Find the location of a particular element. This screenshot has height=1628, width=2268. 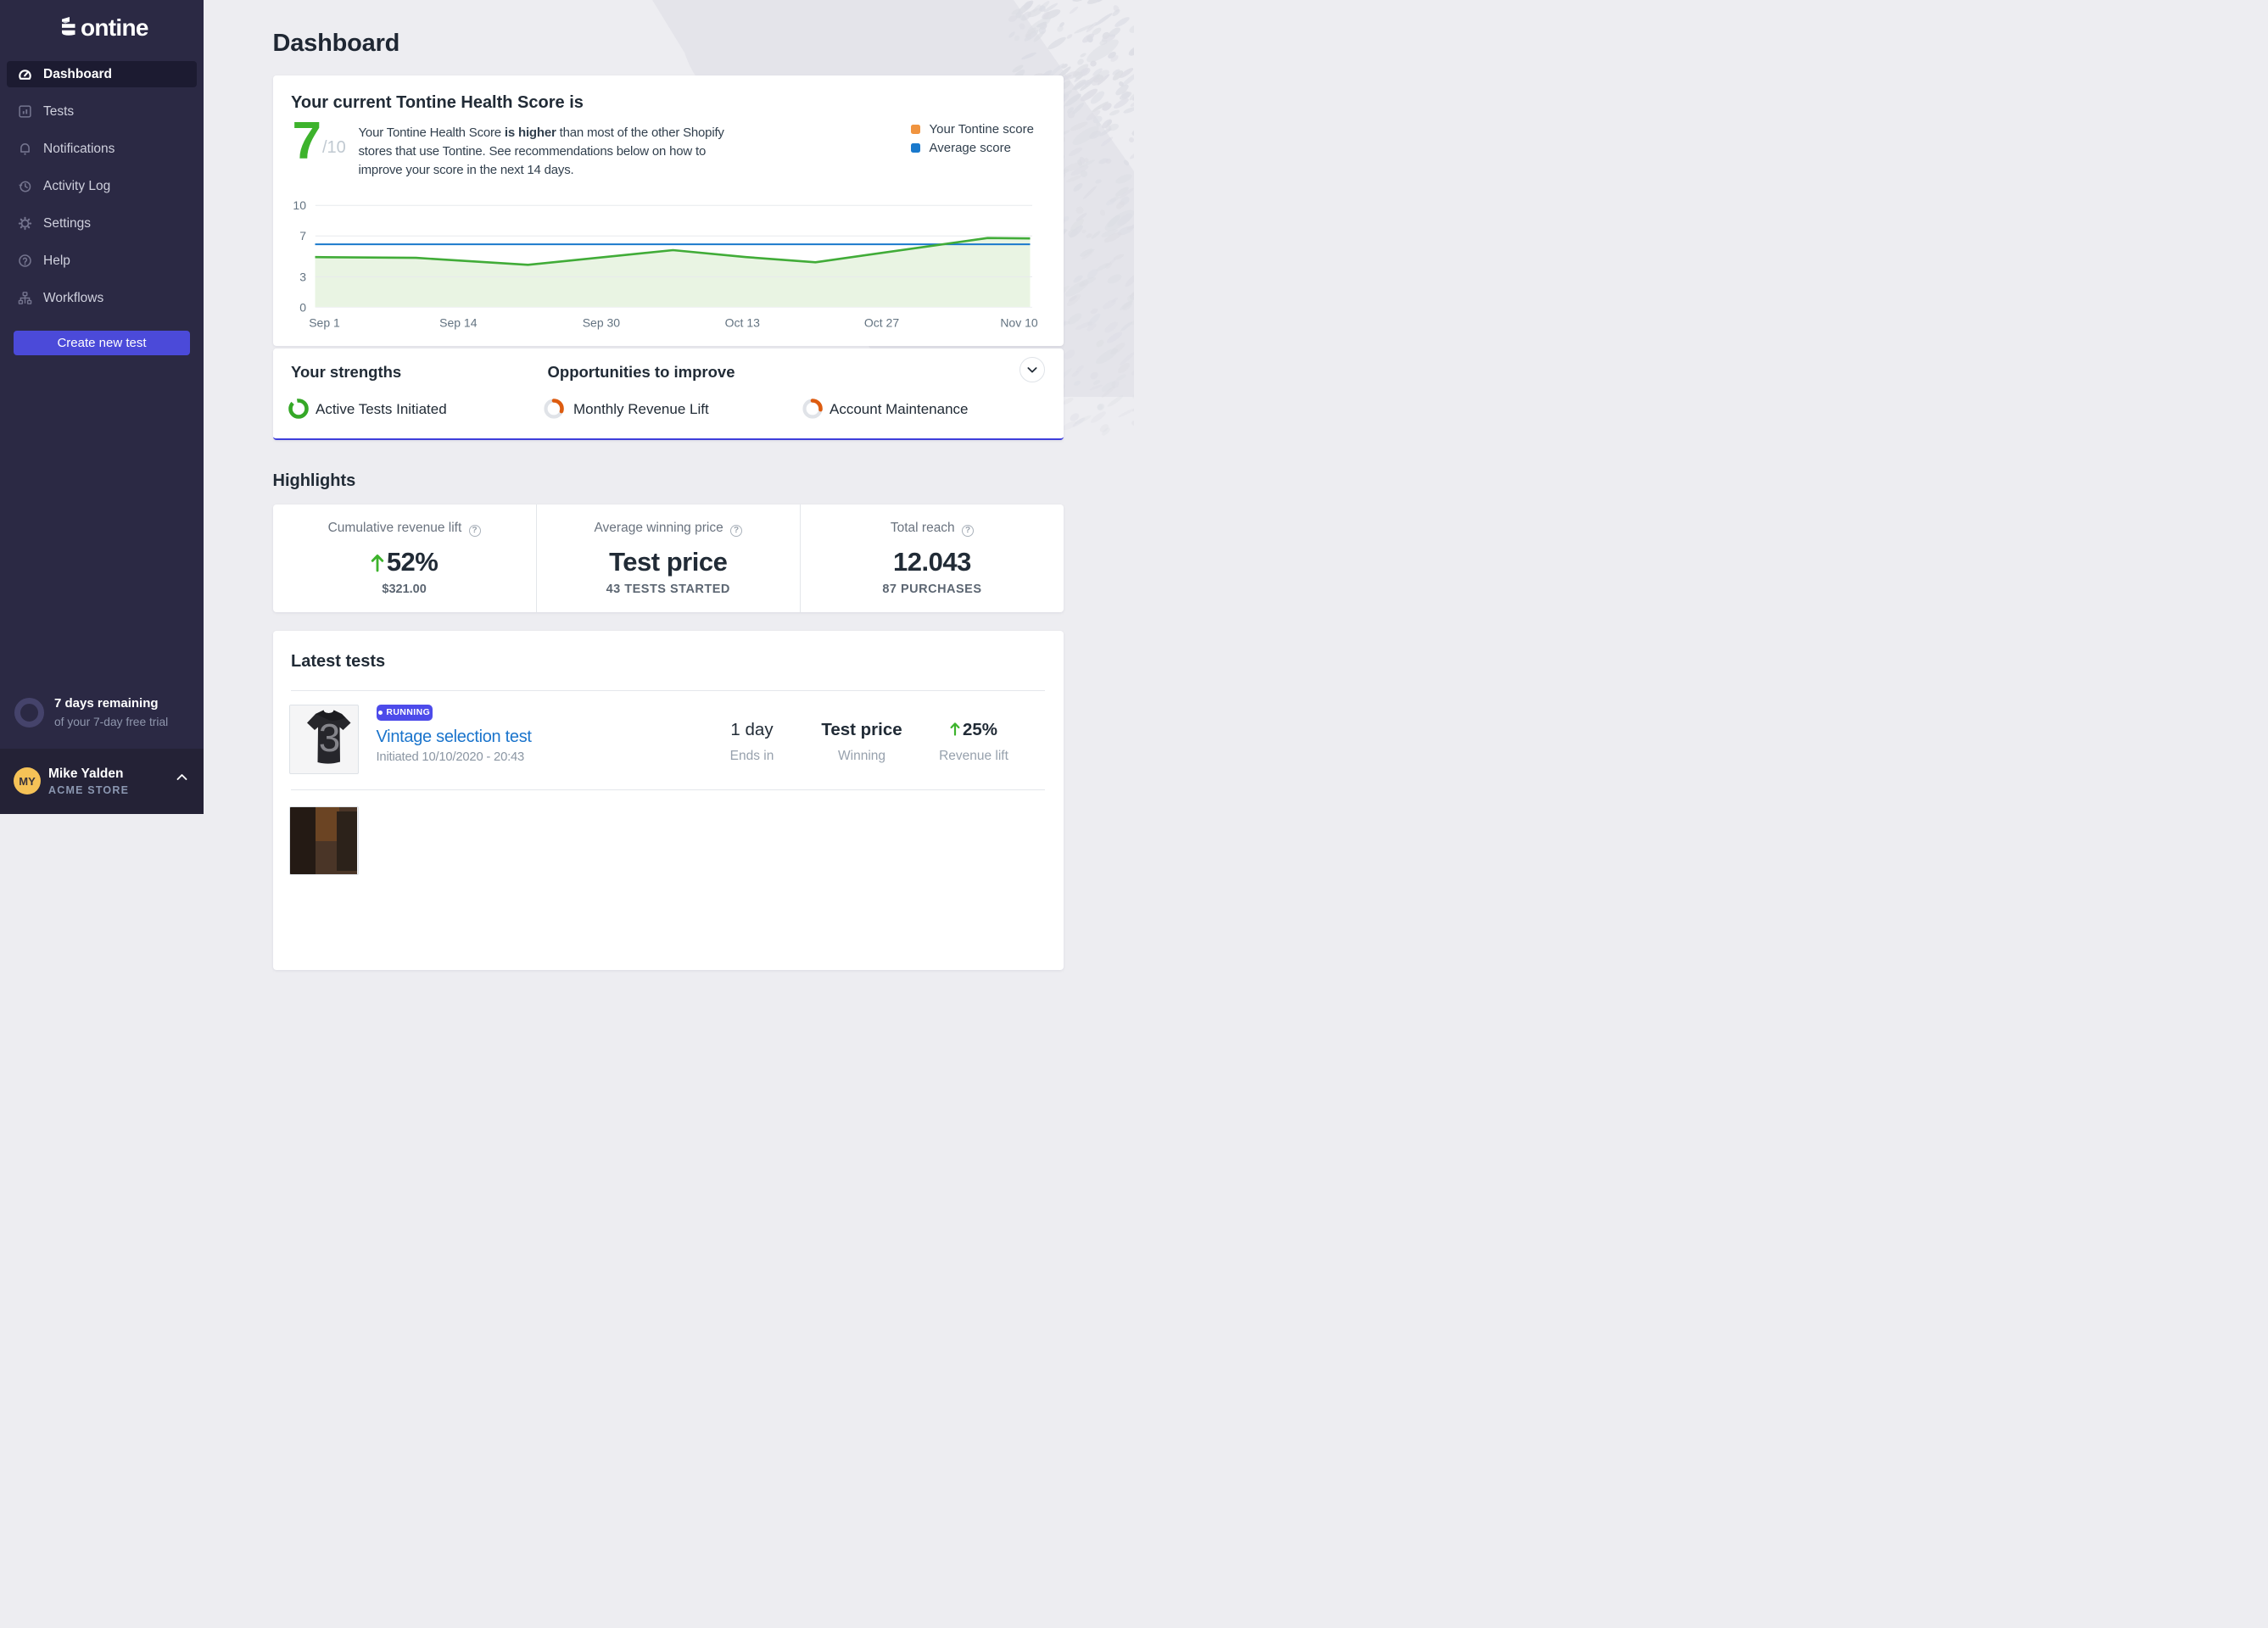

svg-text: 10 is located at coordinates (299, 205).